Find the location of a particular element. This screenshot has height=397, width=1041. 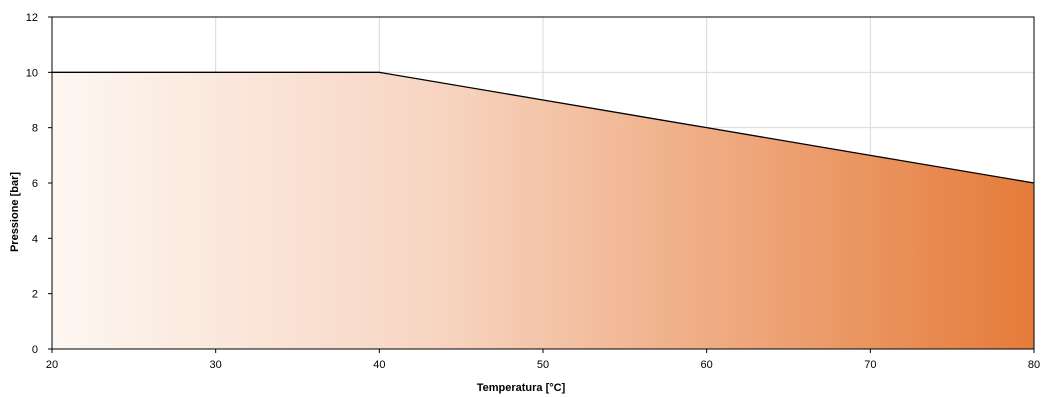

y-tick-label: 4 is located at coordinates (35, 239).